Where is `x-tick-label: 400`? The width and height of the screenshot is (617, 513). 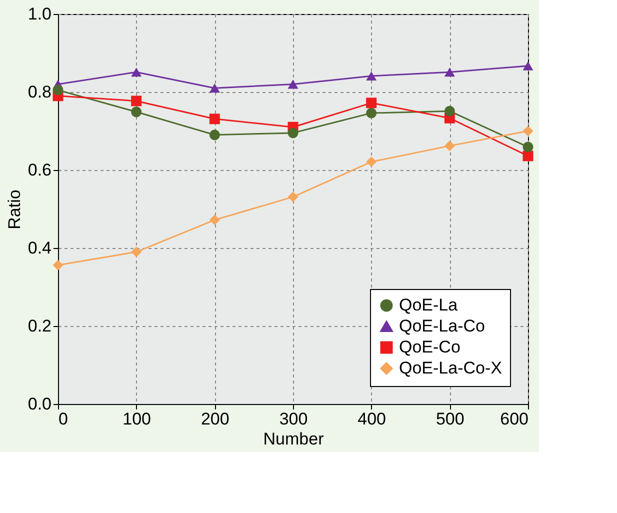 x-tick-label: 400 is located at coordinates (372, 419).